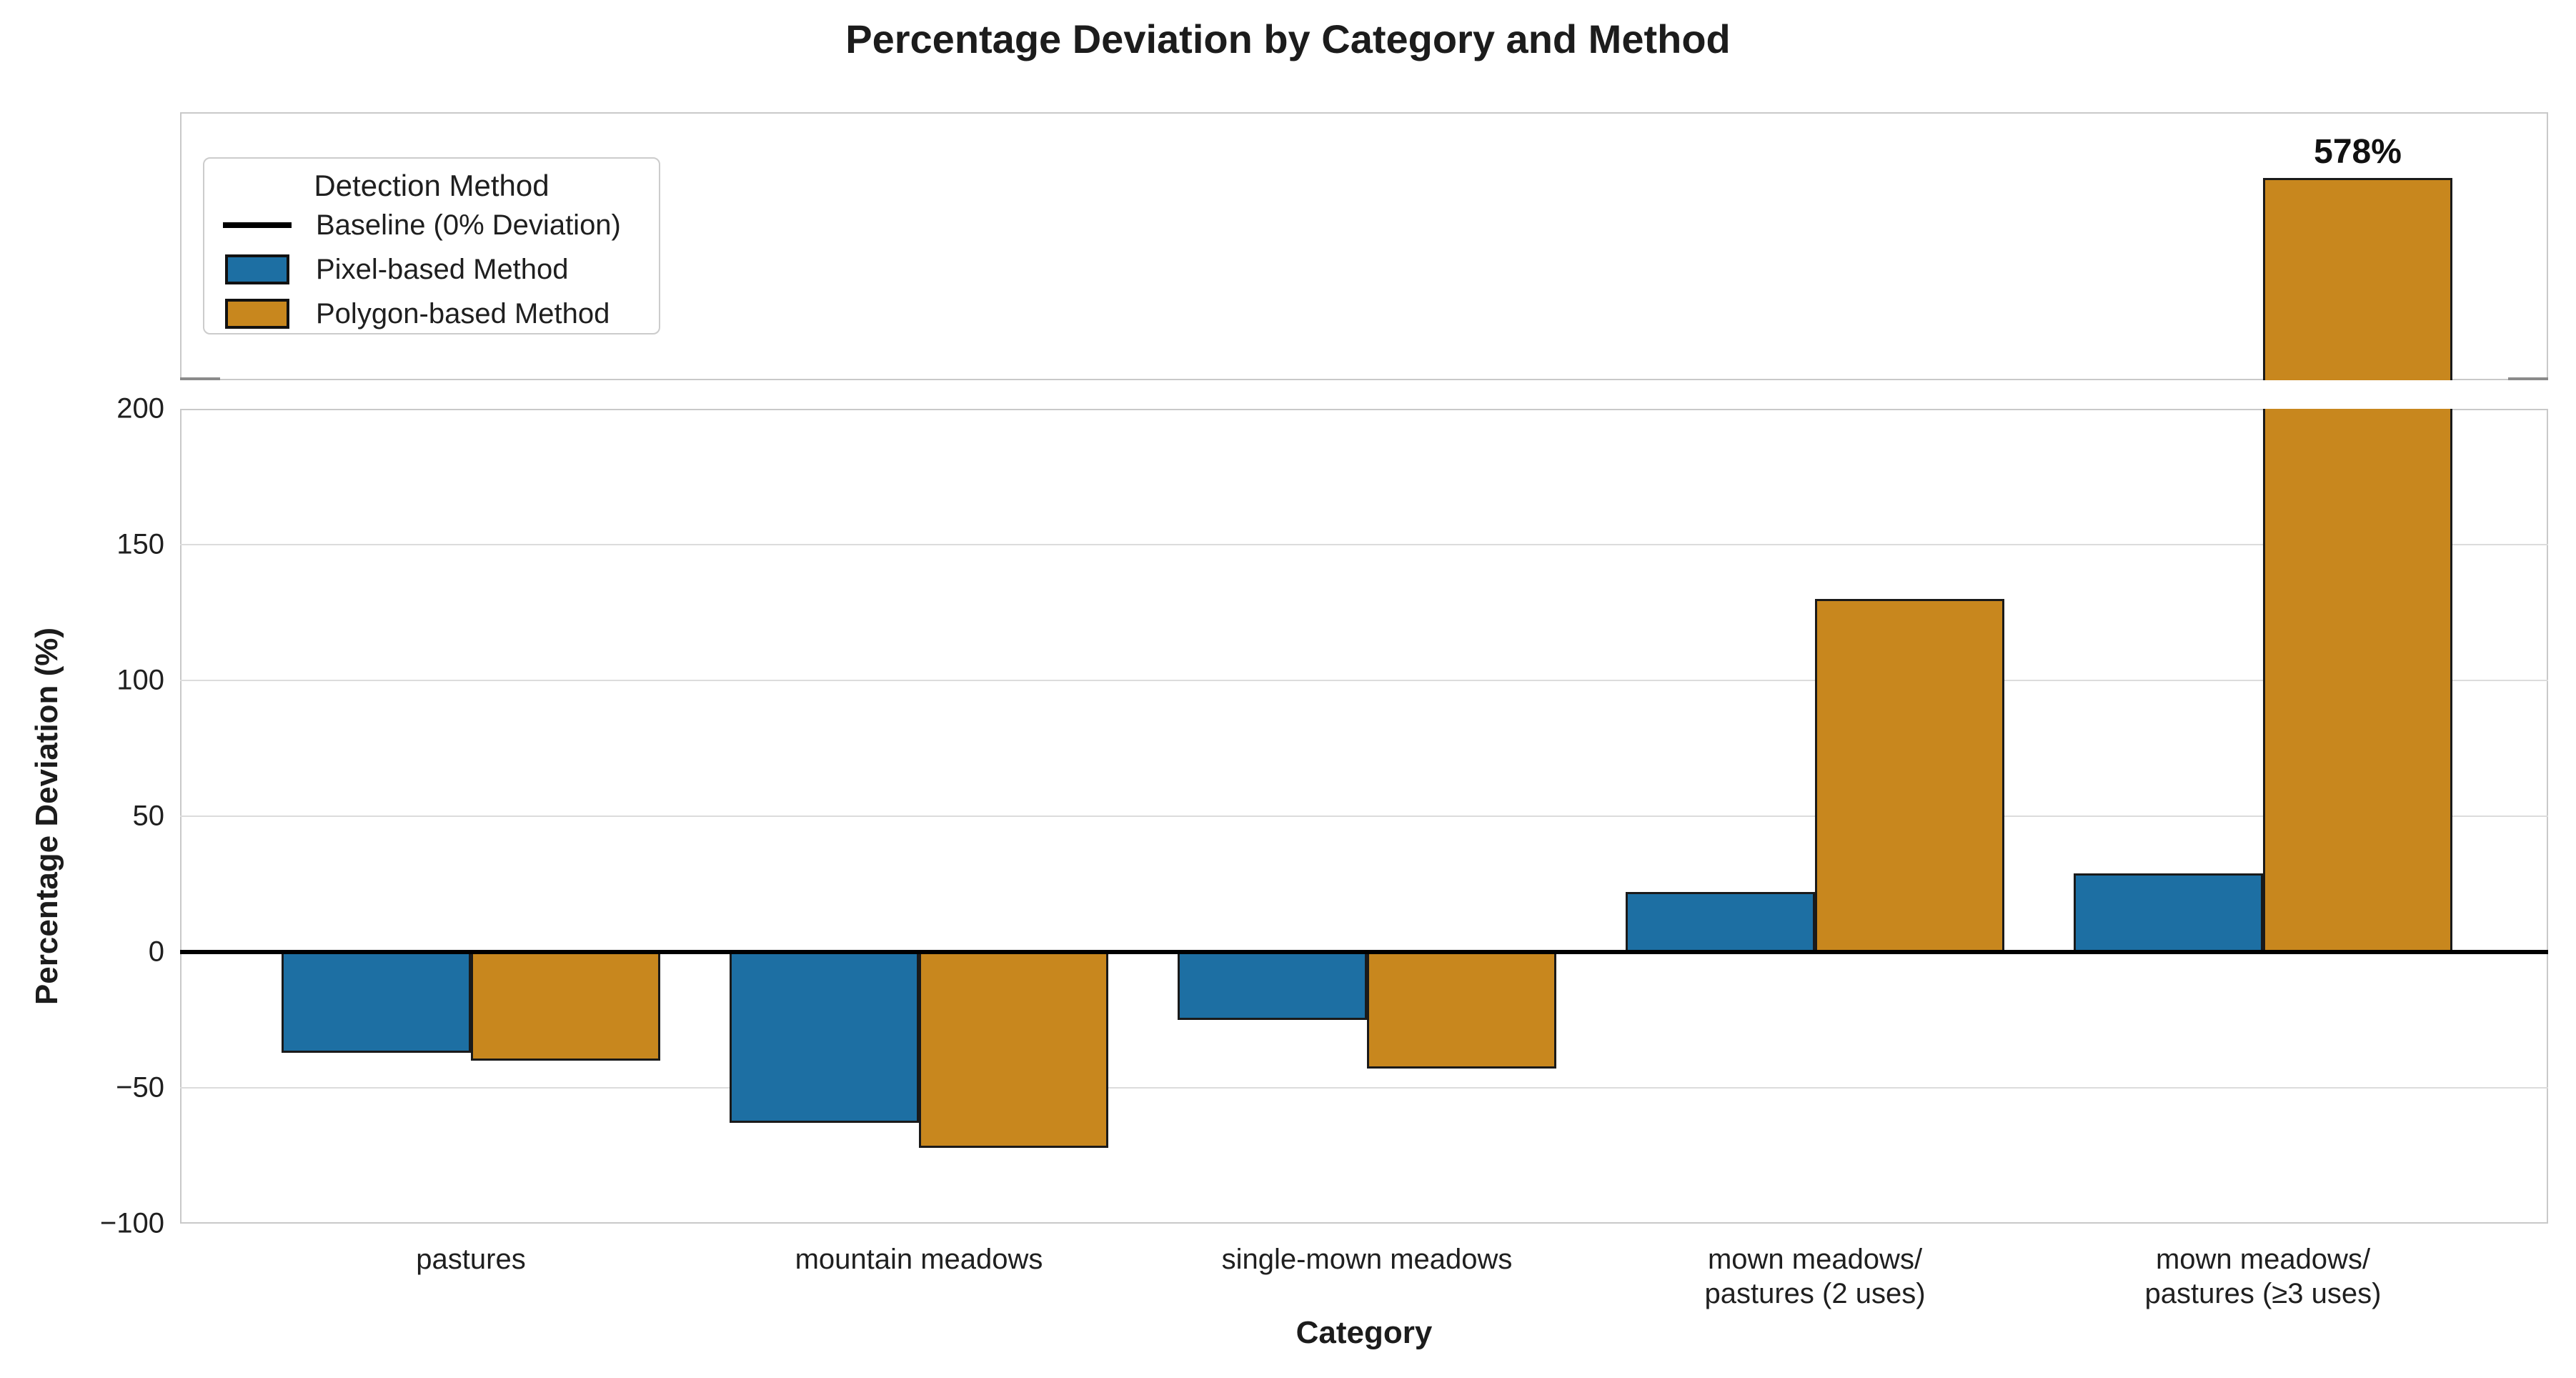  What do you see at coordinates (2263, 1276) in the screenshot?
I see `x-tick-label: mown meadows/ pastures (≥3 uses)` at bounding box center [2263, 1276].